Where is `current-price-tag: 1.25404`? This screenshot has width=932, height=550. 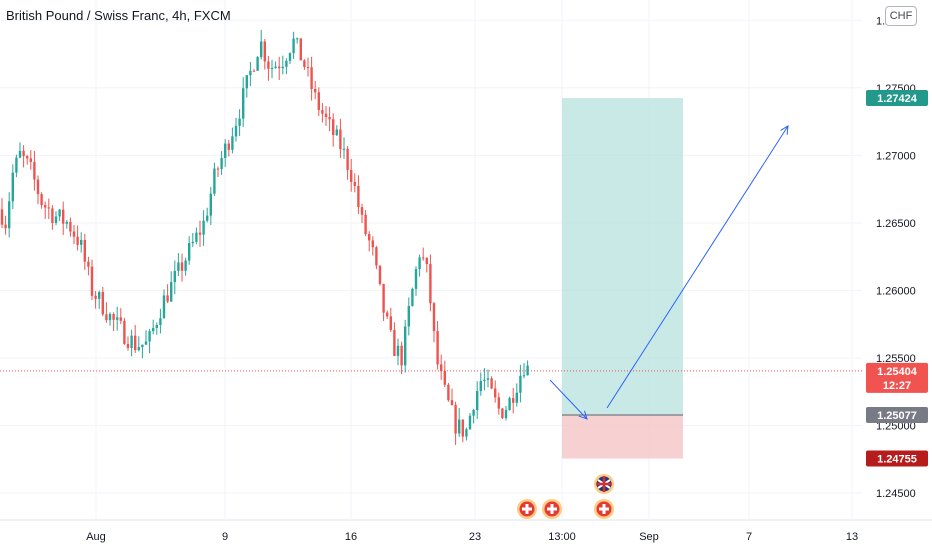
current-price-tag: 1.25404 is located at coordinates (897, 372).